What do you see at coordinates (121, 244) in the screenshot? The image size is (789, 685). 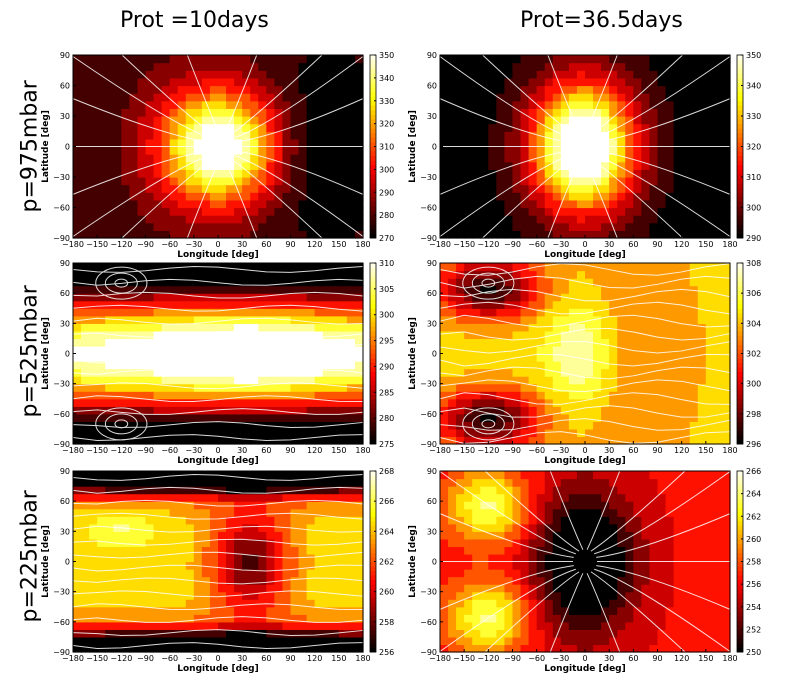 I see `x-tick-label: −120` at bounding box center [121, 244].